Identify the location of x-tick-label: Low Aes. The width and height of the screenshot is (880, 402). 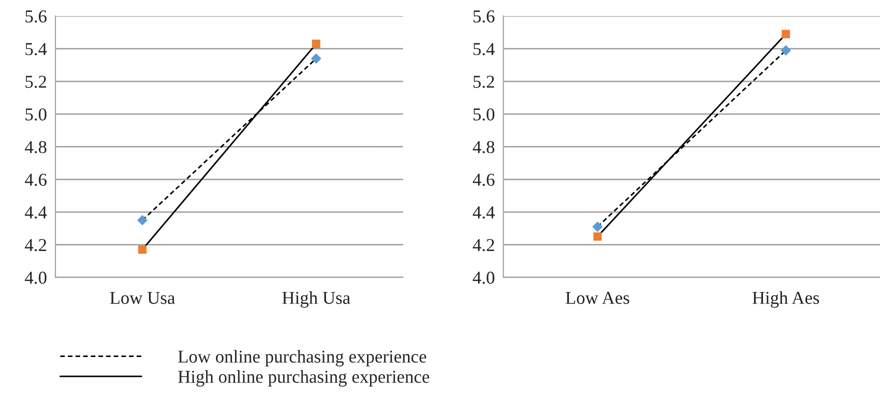
(598, 298).